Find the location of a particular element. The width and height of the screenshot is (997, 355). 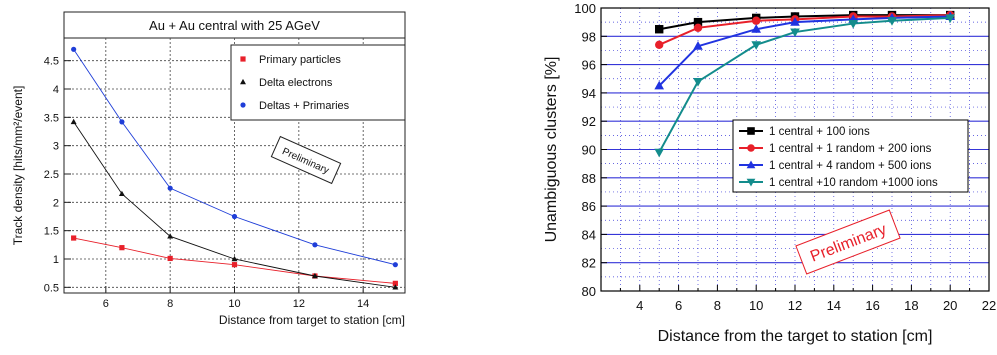

y-tick-label: 0.5 is located at coordinates (51, 288).